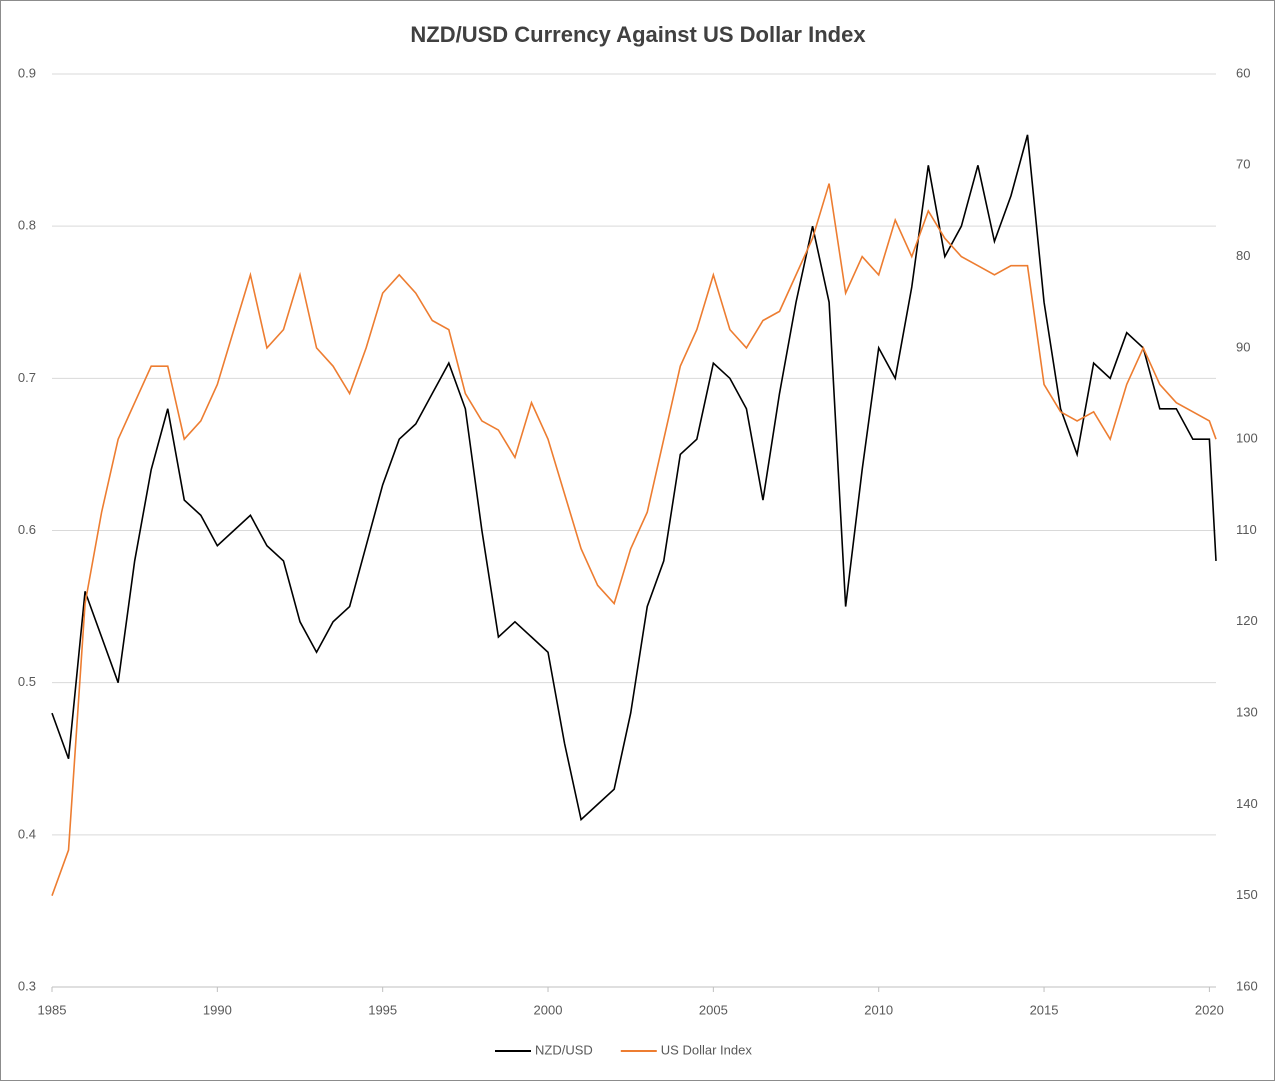 The image size is (1275, 1081). I want to click on x-tick-label: 1990, so click(217, 1009).